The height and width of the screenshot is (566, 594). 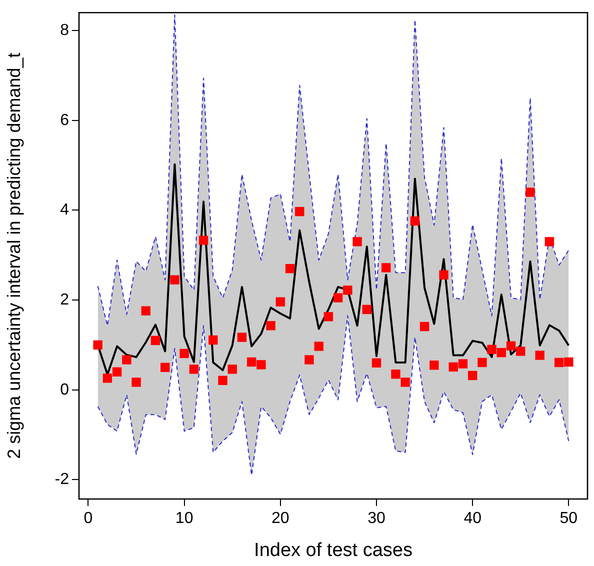 What do you see at coordinates (14, 255) in the screenshot?
I see `y-axis-title: 2 sigma uncertainty interval in predicting demand_t` at bounding box center [14, 255].